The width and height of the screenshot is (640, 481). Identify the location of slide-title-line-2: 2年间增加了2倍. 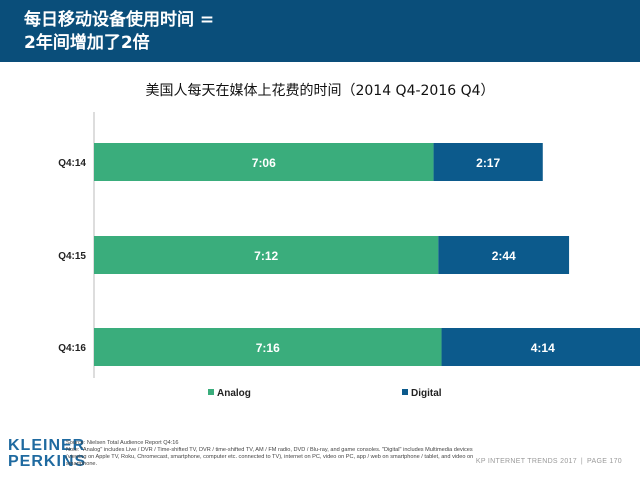
(87, 43).